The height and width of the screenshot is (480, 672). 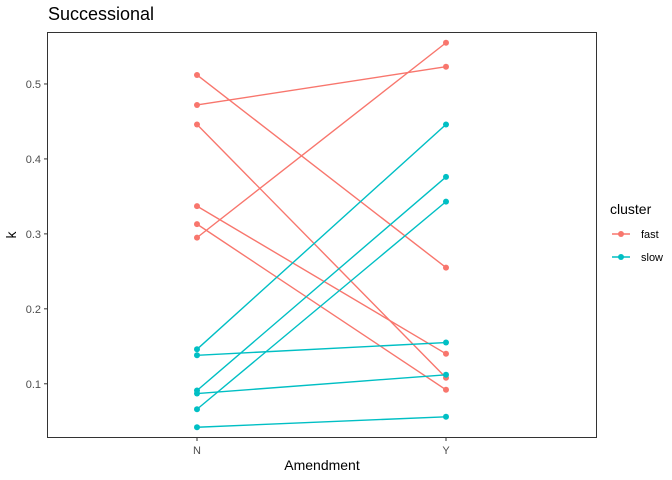 I want to click on legend-entry-slow: slow, so click(x=637, y=258).